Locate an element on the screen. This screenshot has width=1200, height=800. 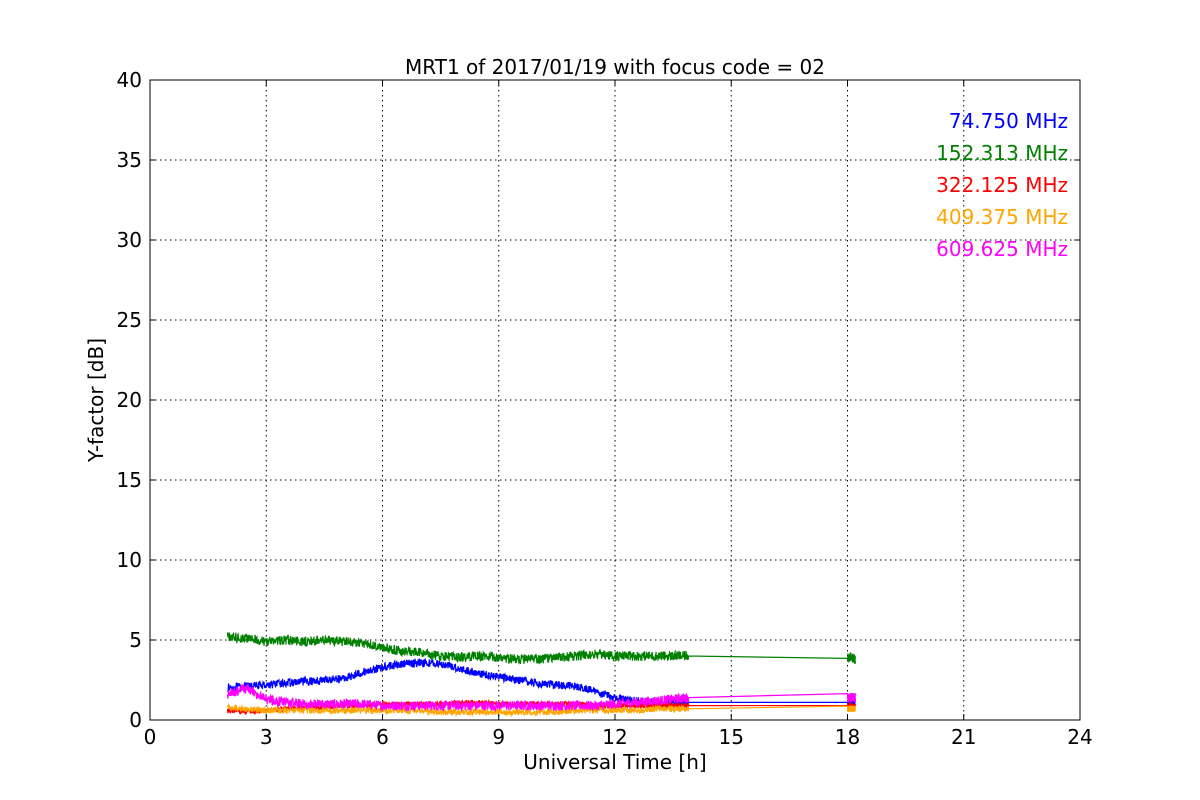
legend-entry: 74.750 MHz is located at coordinates (1008, 121).